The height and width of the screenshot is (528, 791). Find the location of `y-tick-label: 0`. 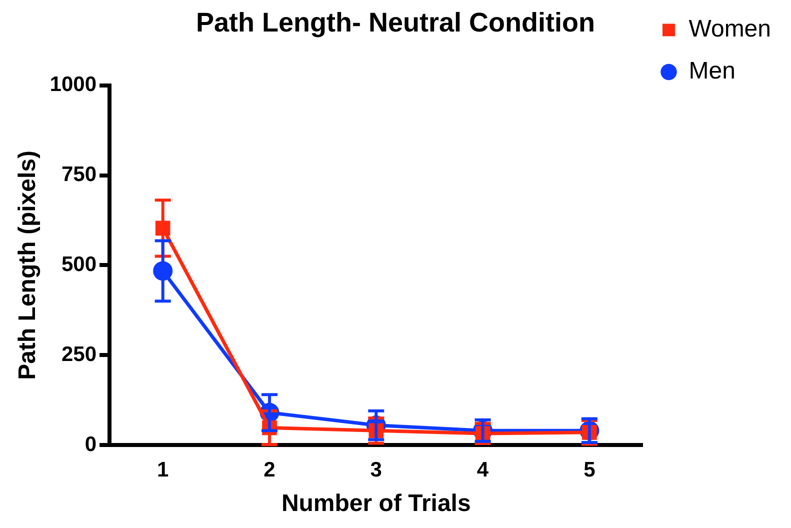

y-tick-label: 0 is located at coordinates (90, 444).